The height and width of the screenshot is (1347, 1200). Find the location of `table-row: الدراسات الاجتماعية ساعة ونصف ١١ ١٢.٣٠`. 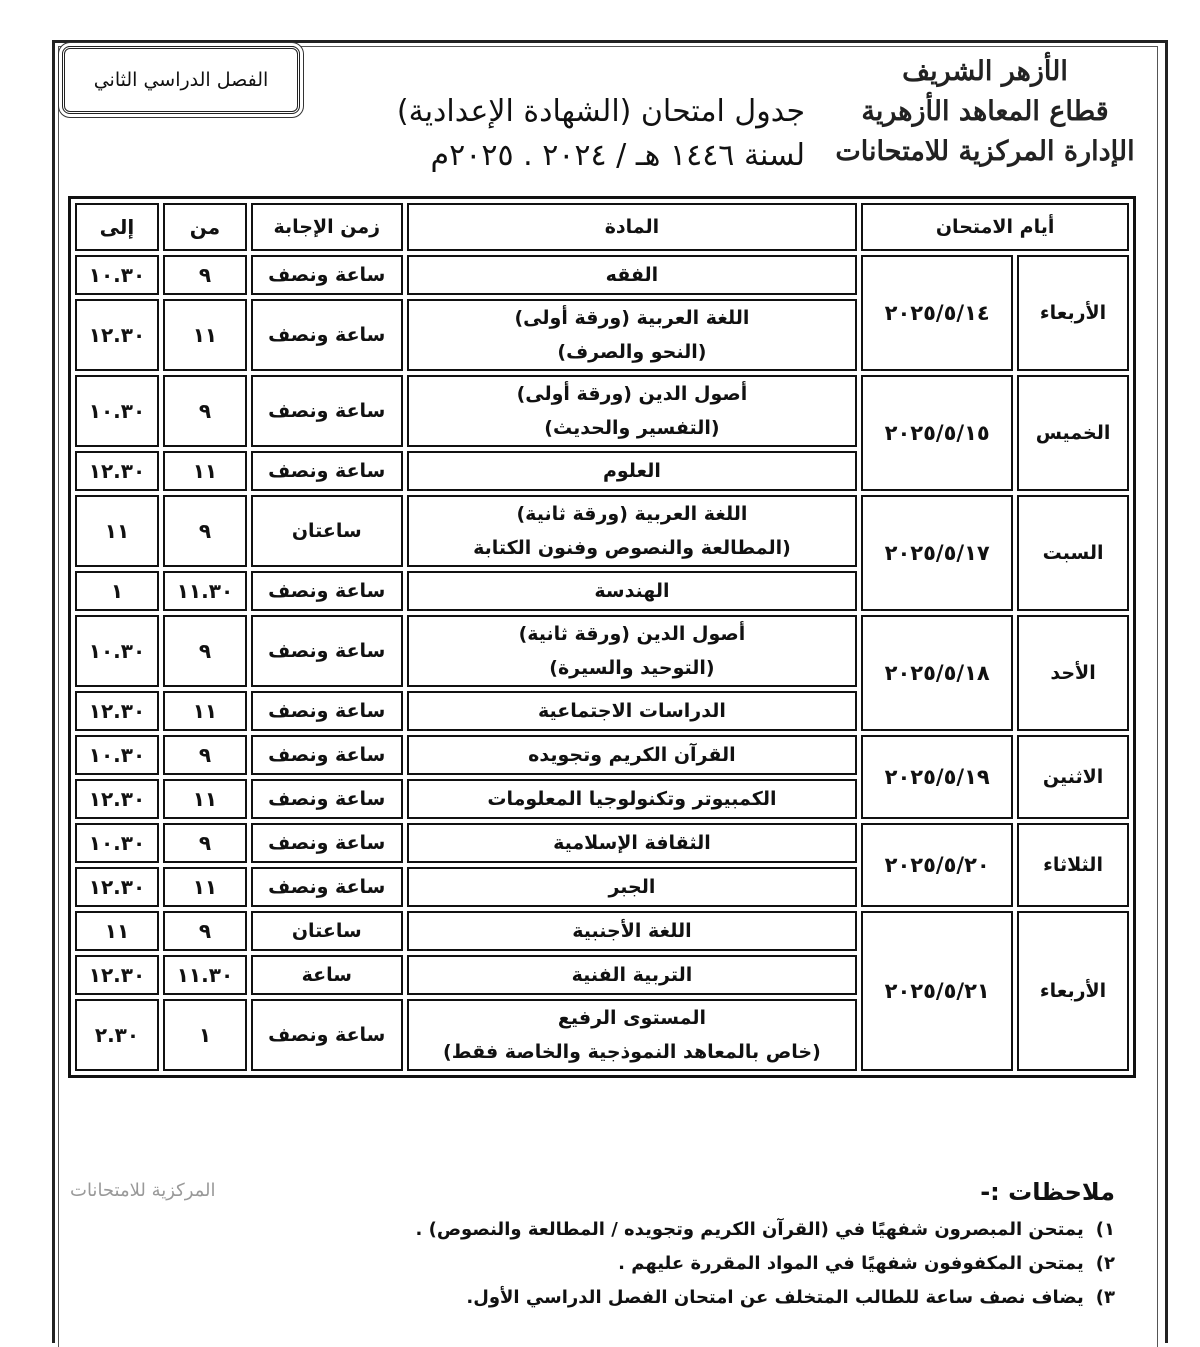

table-row: الدراسات الاجتماعية ساعة ونصف ١١ ١٢.٣٠ is located at coordinates (602, 711).